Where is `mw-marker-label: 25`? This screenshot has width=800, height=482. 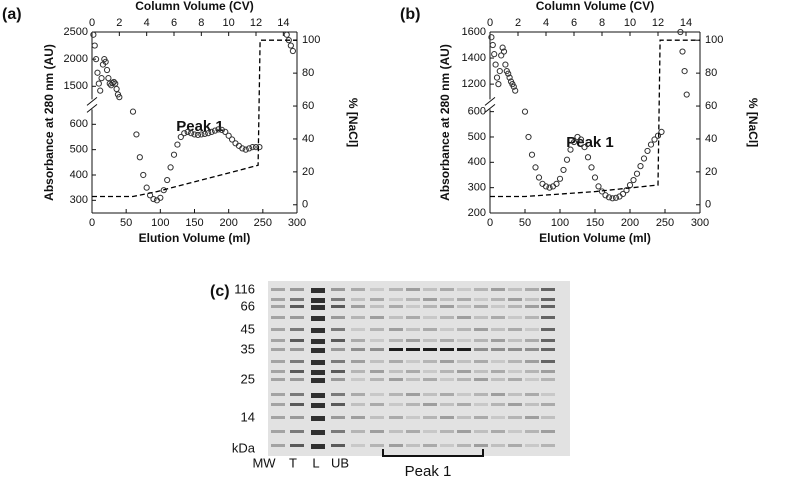
mw-marker-label: 25 is located at coordinates (248, 378).